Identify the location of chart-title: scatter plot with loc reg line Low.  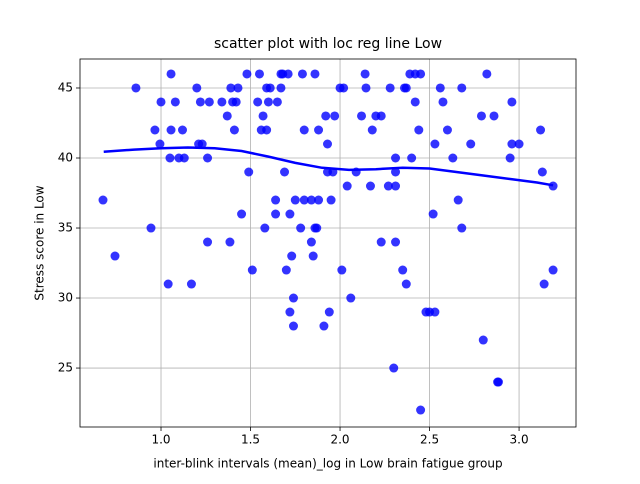
(328, 44).